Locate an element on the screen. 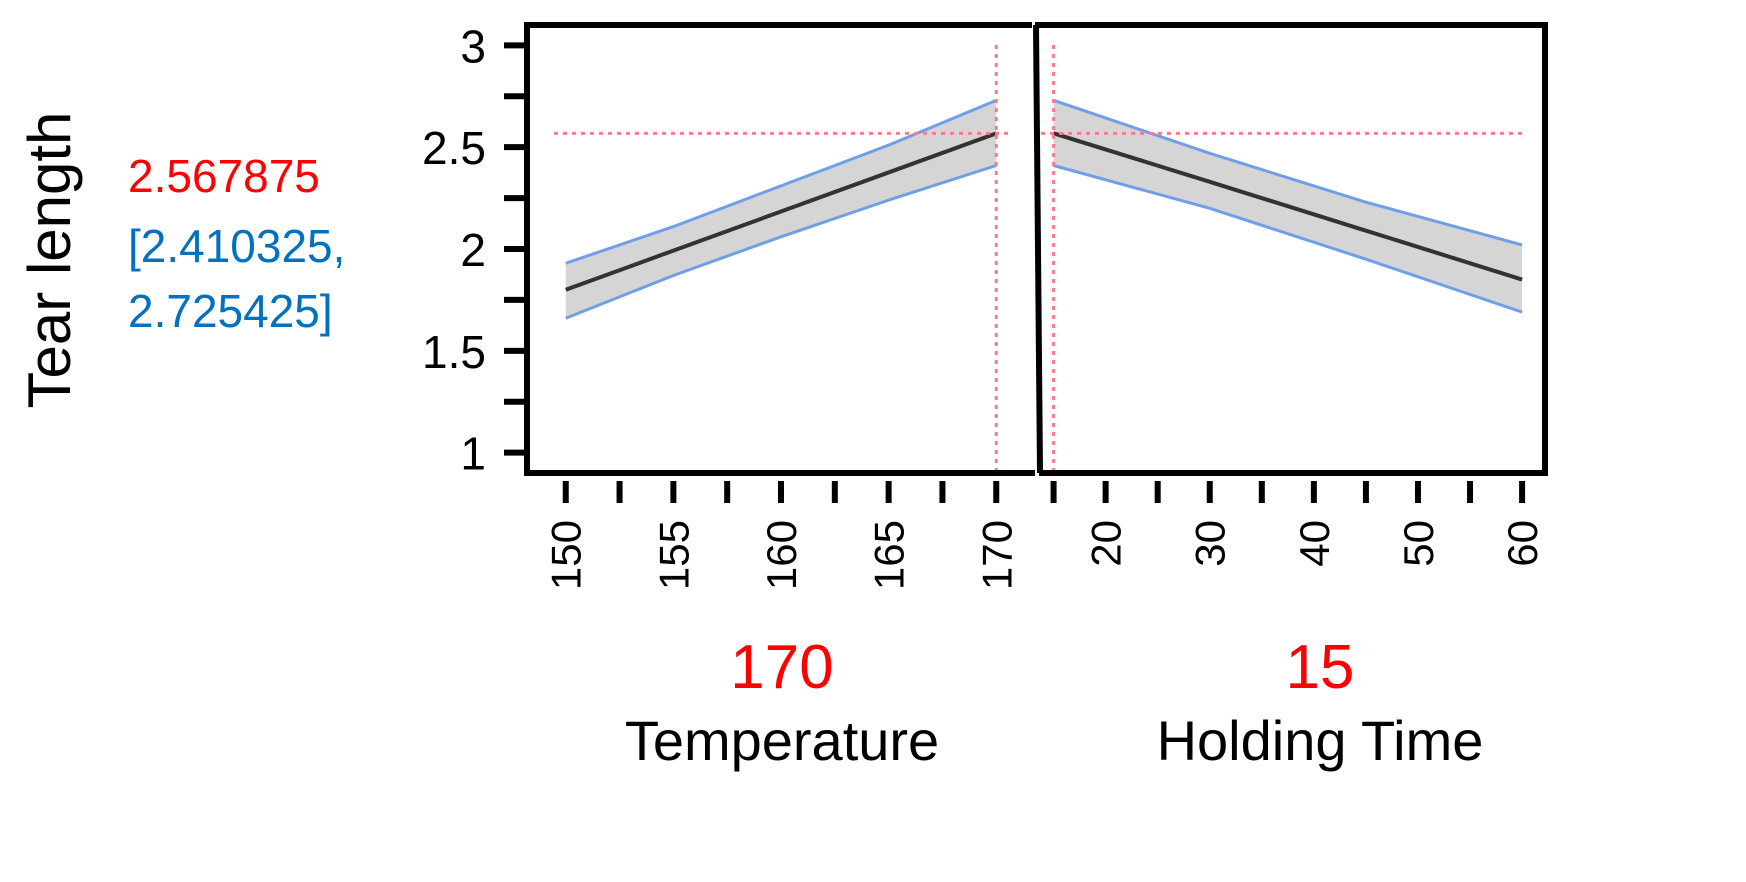 The image size is (1746, 882). y-axis-label: Tear length is located at coordinates (49, 260).